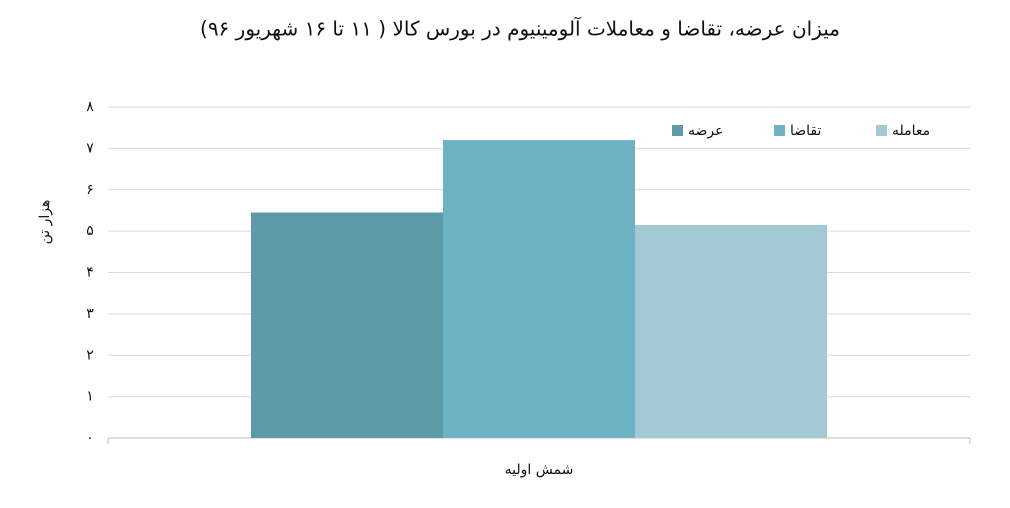  What do you see at coordinates (90, 355) in the screenshot?
I see `y-tick-label: ۲` at bounding box center [90, 355].